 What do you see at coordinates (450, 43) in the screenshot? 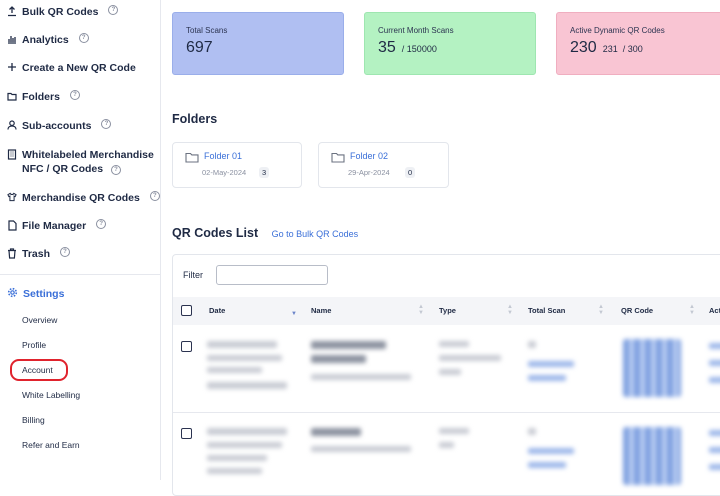
I see `stat-card-current-month-scans: Current Month Scans 35/ 150000` at bounding box center [450, 43].